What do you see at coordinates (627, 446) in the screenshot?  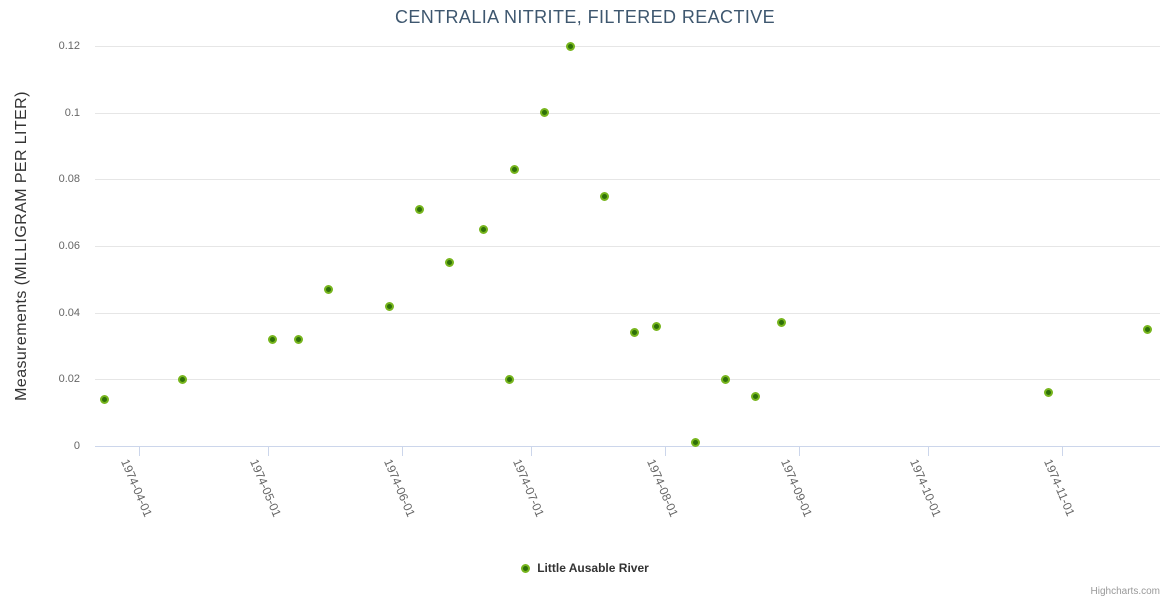 I see `x-axis-line` at bounding box center [627, 446].